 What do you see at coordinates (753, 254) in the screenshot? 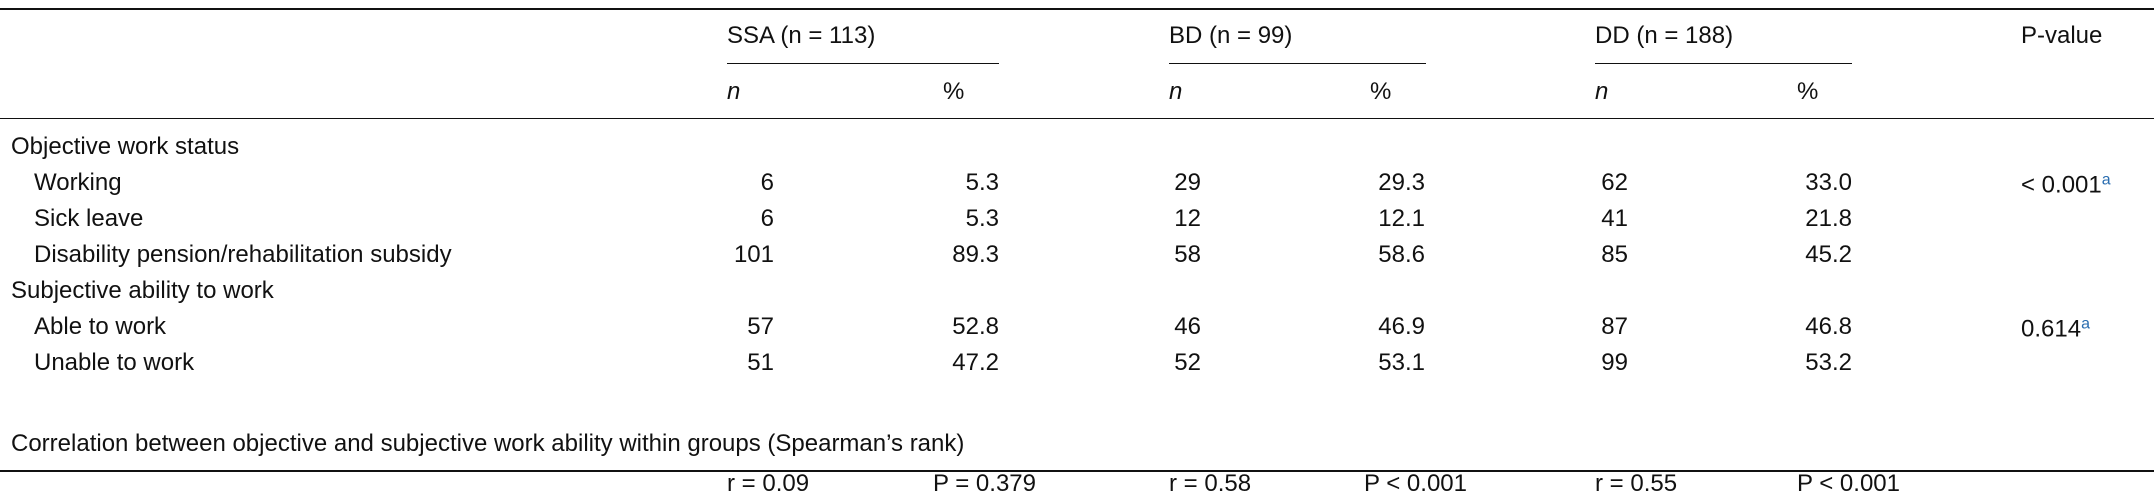
I see `cell: 101` at bounding box center [753, 254].